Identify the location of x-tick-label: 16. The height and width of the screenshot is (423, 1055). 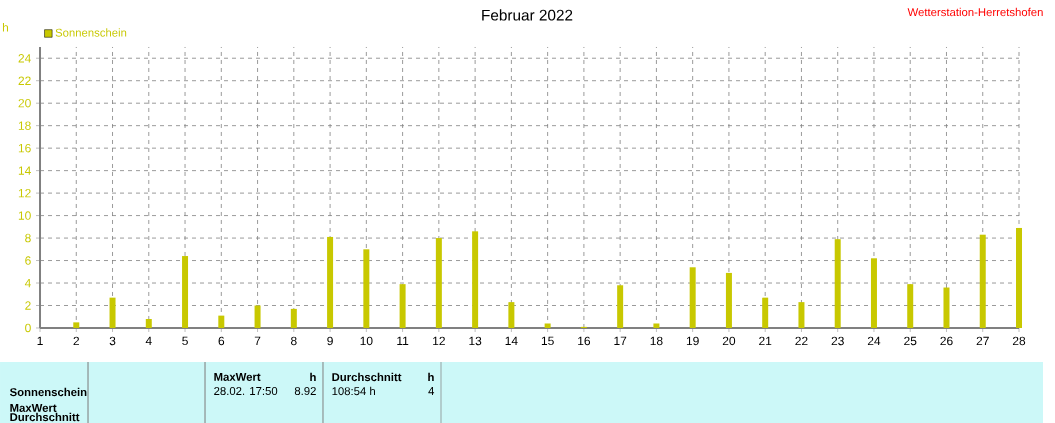
(584, 341).